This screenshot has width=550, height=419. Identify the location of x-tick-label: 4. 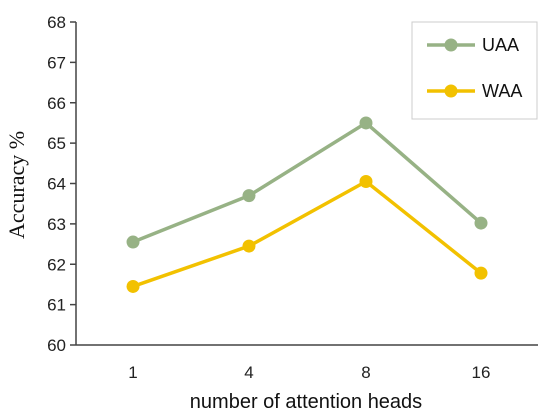
(248, 372).